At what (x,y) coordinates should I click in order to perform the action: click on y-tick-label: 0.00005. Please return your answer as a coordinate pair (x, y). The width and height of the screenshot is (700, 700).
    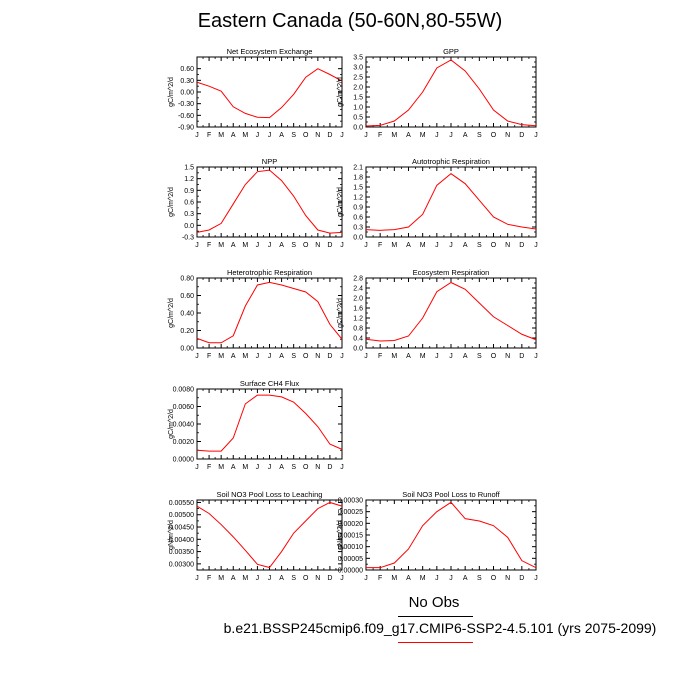
    Looking at the image, I should click on (350, 559).